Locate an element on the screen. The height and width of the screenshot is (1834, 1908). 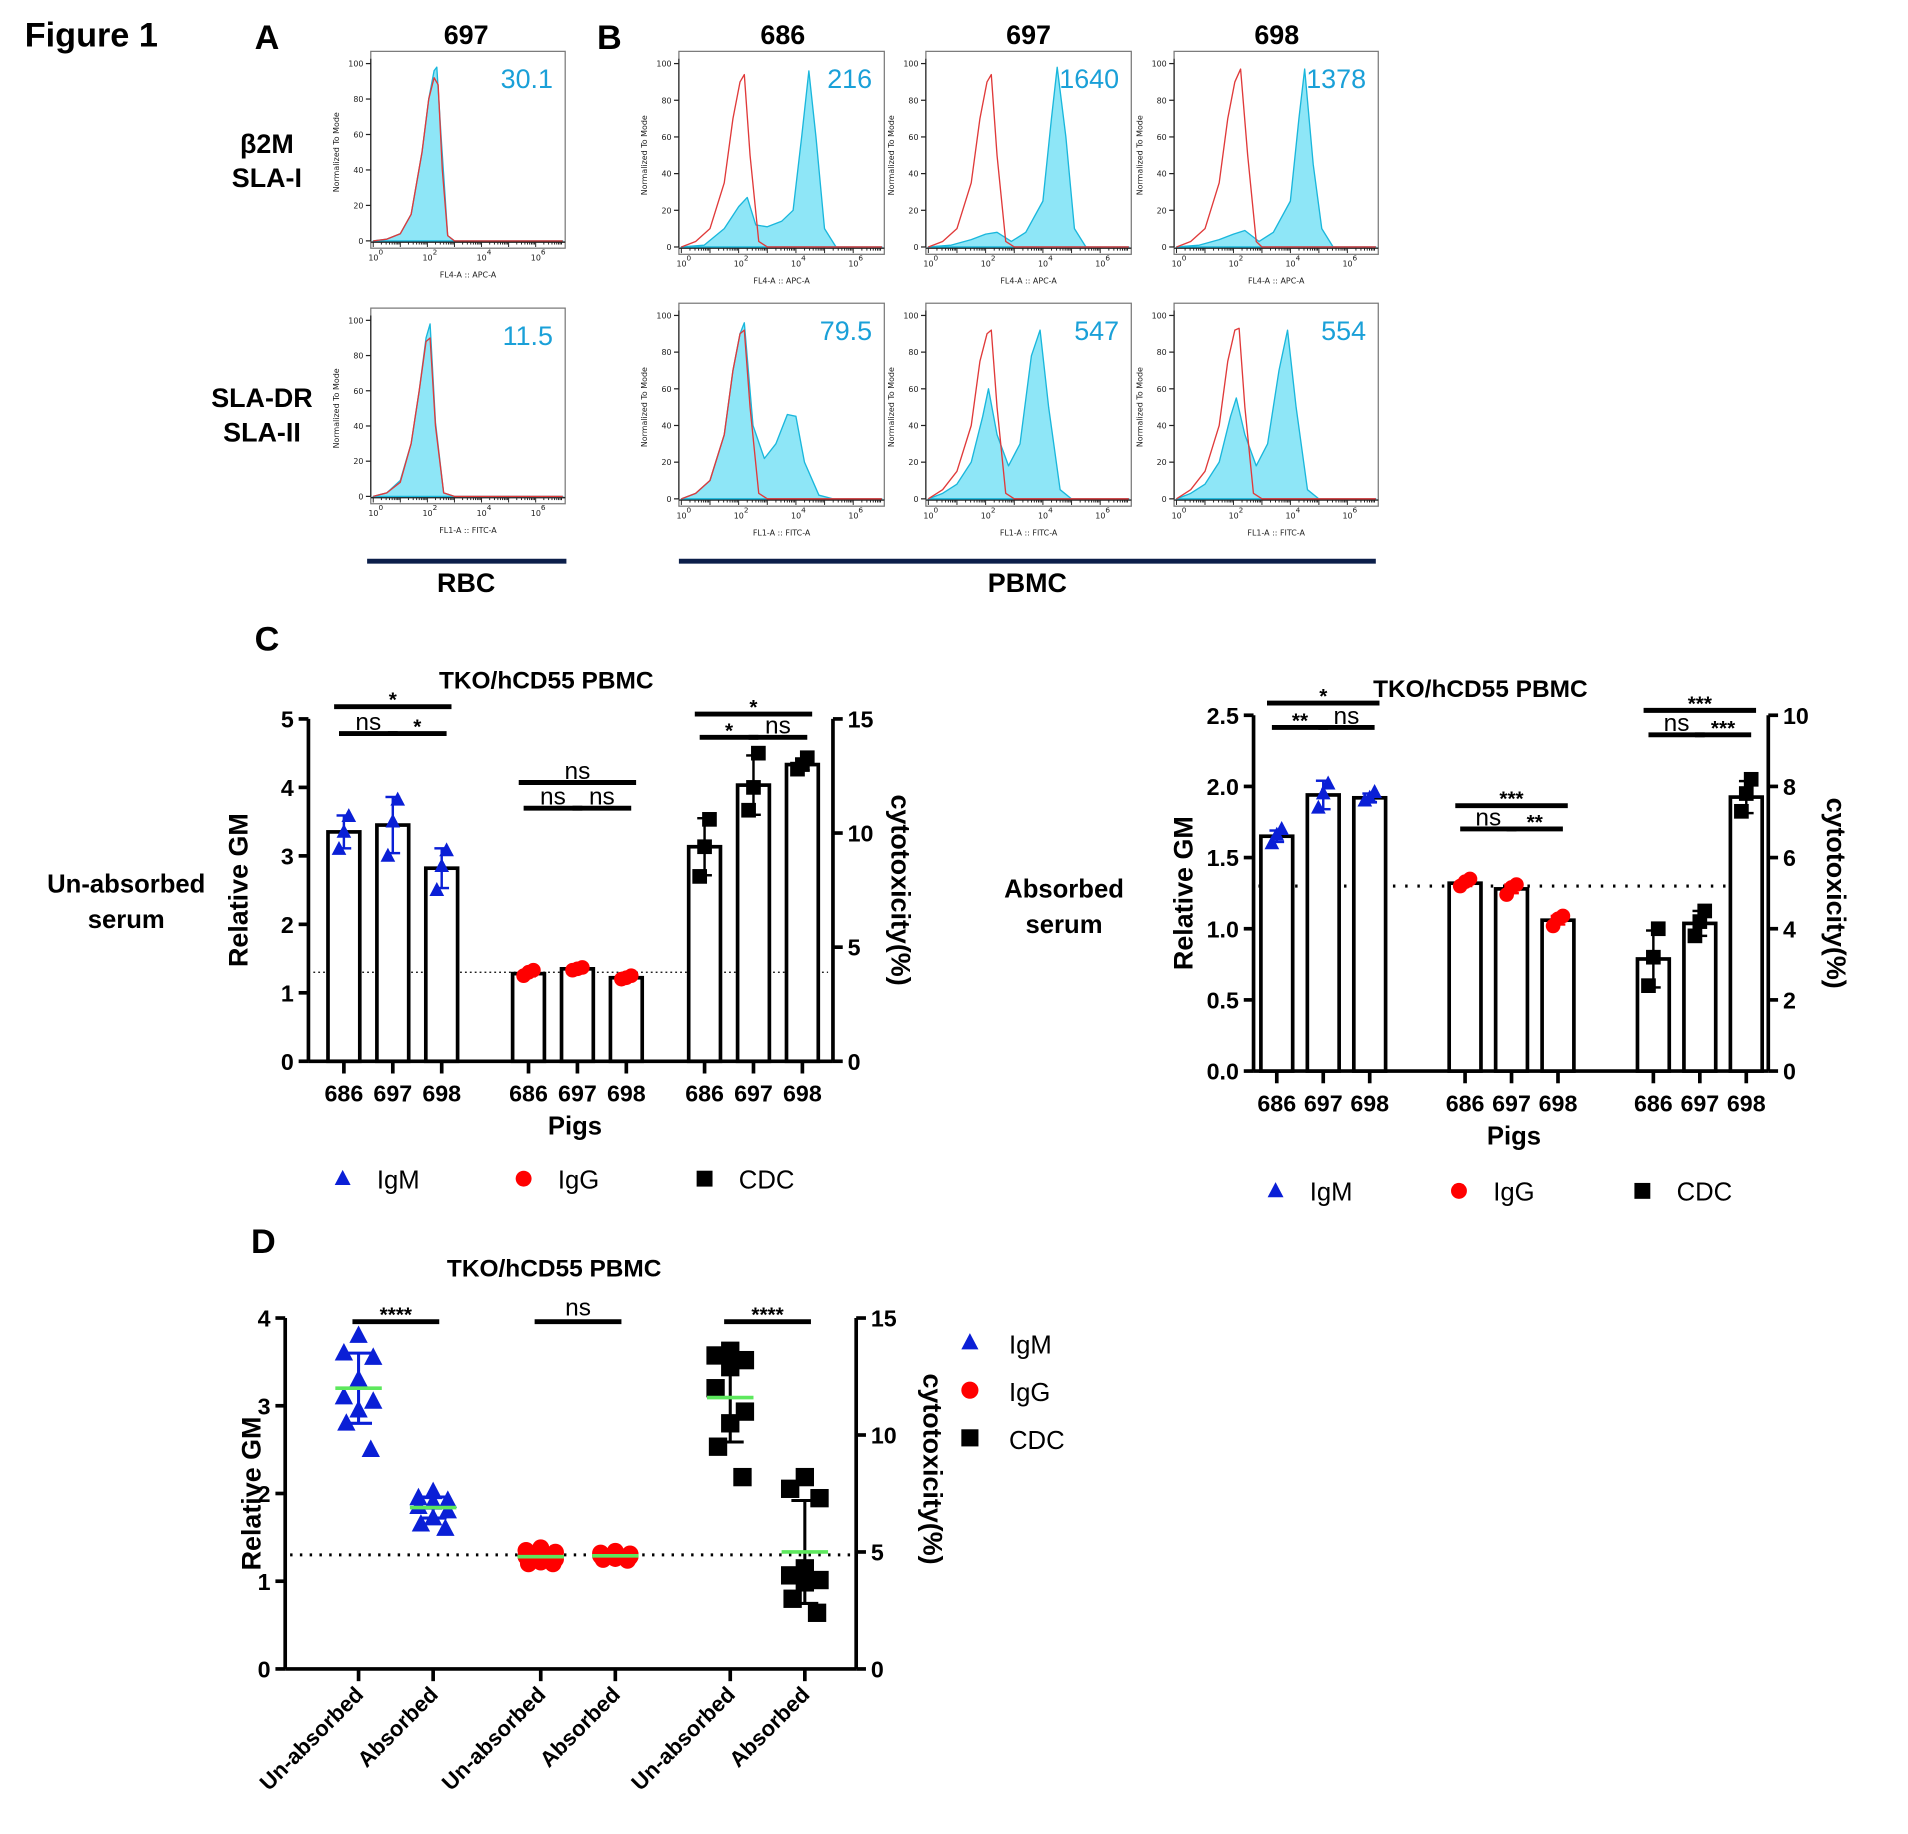
y-axis-label-right: cytotoxicity(%) is located at coordinates (932, 1468).